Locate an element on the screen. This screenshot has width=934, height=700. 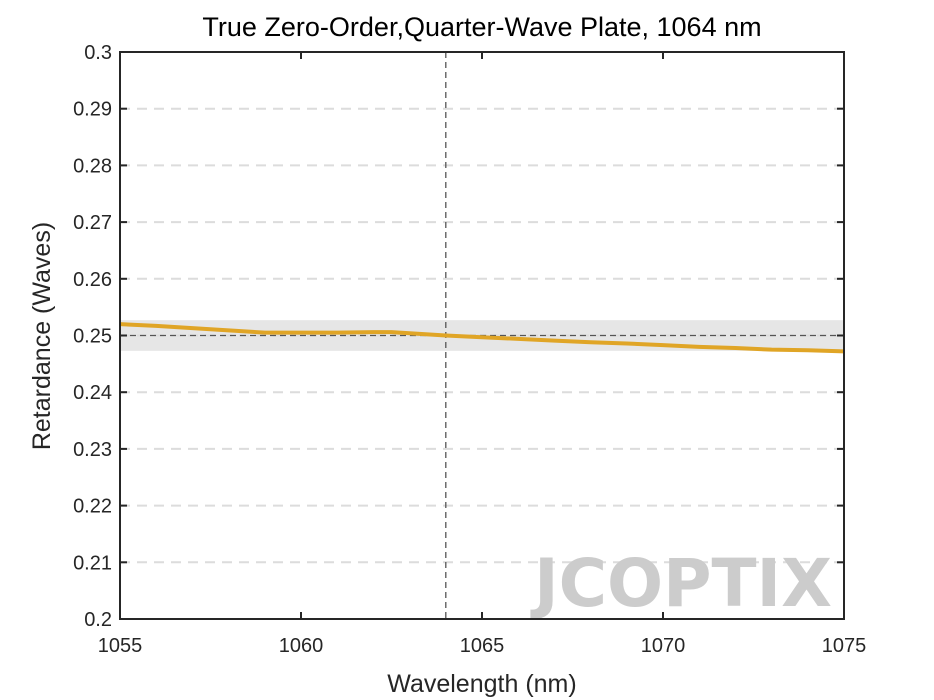
x-tick-labels: 1055 1060 1065 1070 1075 is located at coordinates (482, 646).